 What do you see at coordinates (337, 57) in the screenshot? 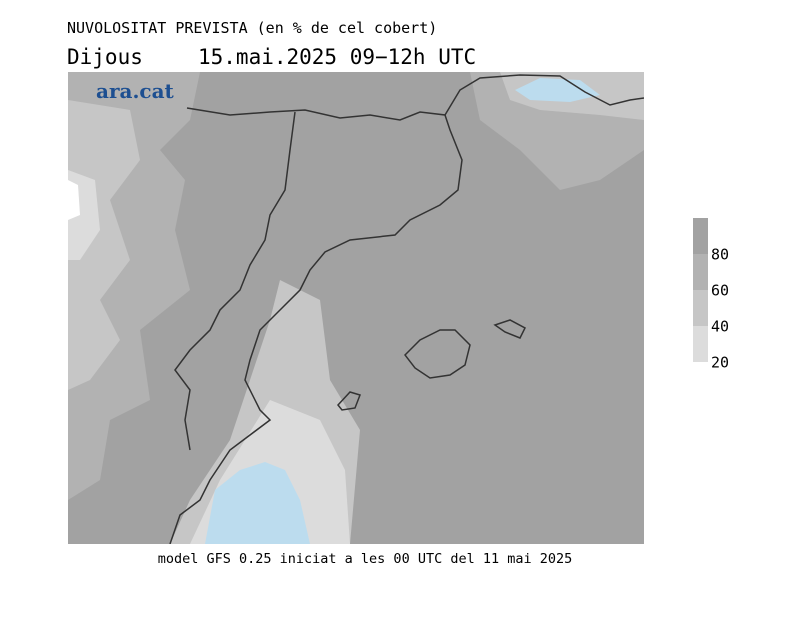
I see `date: 15.mai.2025 09−12h UTC` at bounding box center [337, 57].